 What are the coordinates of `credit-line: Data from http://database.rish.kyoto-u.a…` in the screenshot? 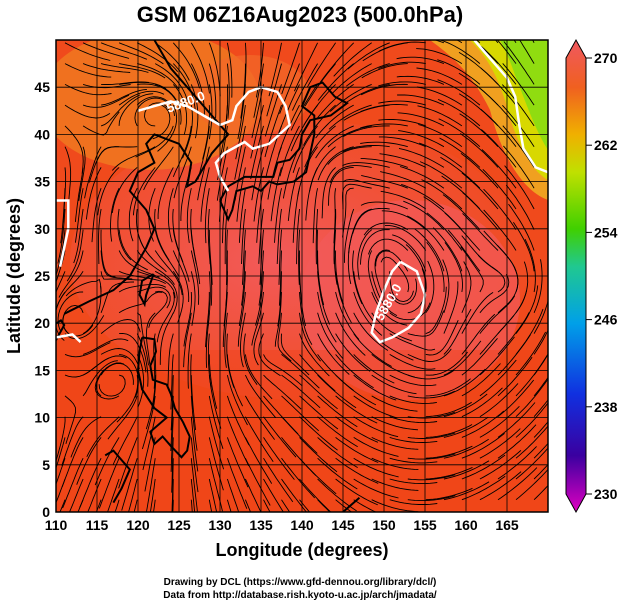 It's located at (300, 595).